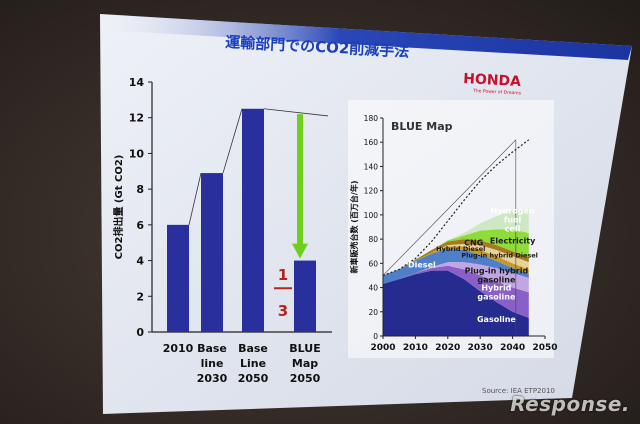 The image size is (640, 424). I want to click on series-label: Hybrid Diesel, so click(460, 249).